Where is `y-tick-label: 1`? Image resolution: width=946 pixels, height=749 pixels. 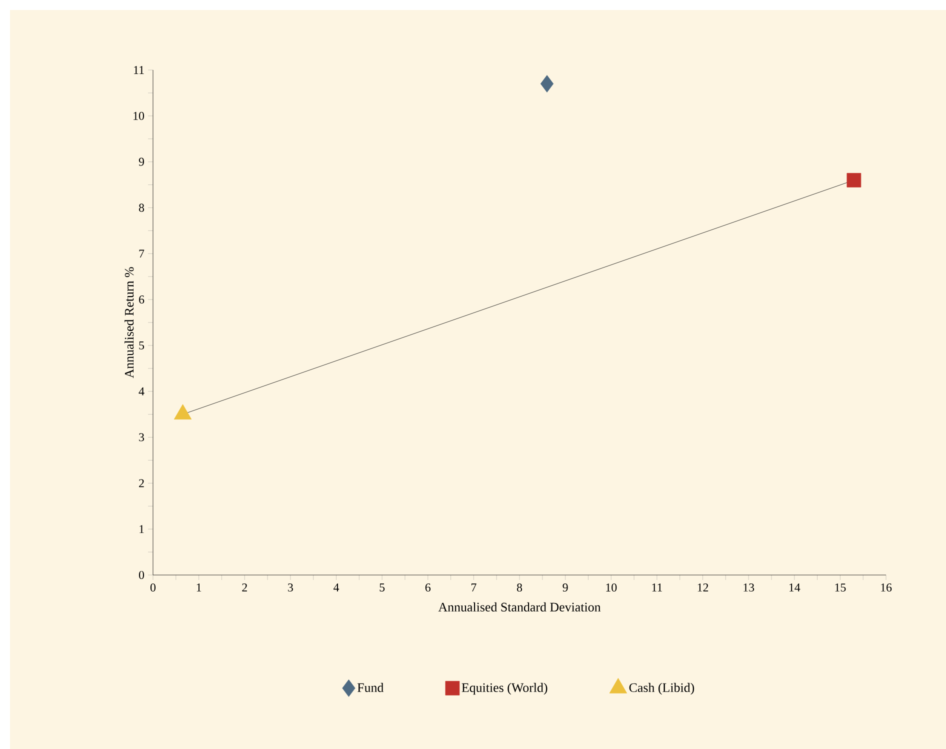 y-tick-label: 1 is located at coordinates (142, 529).